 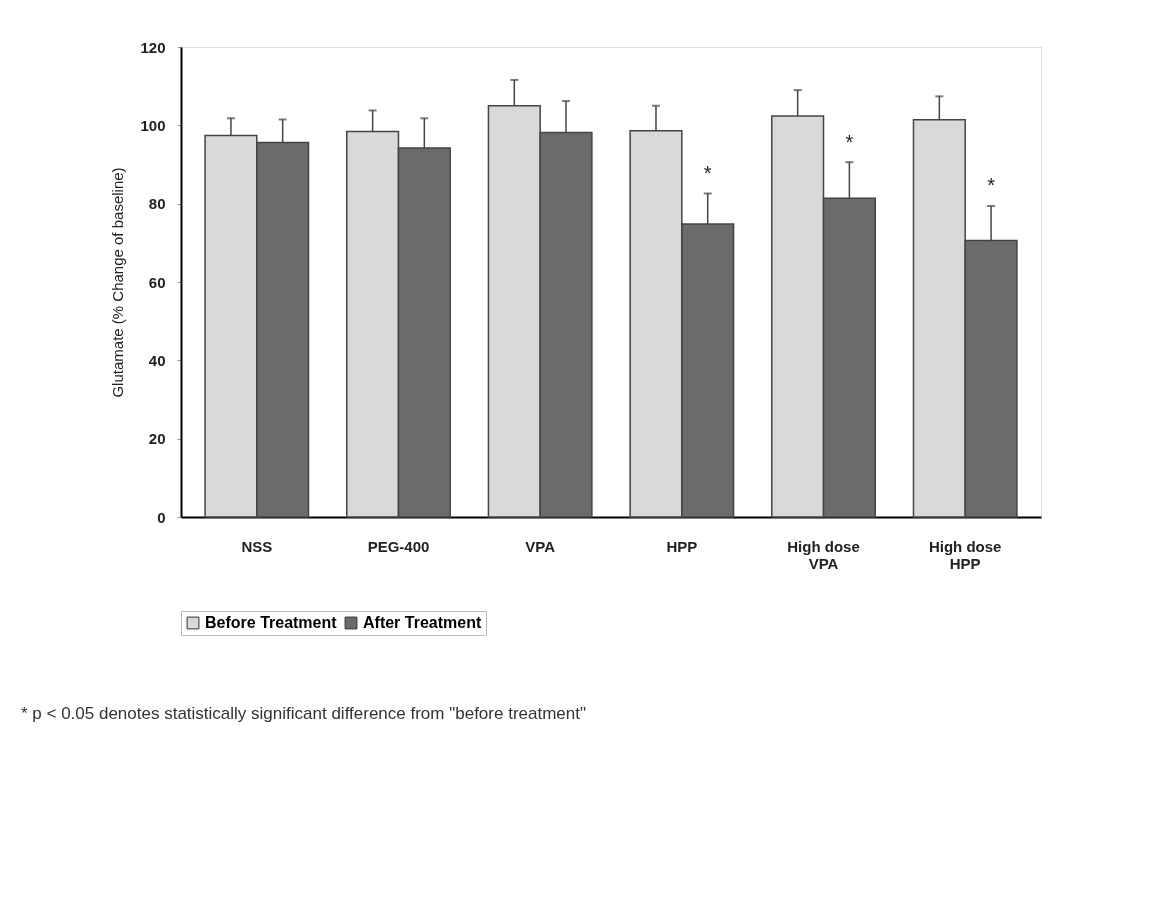 I want to click on y-axis-title: Glutamate (% Change of baseline), so click(x=118, y=282).